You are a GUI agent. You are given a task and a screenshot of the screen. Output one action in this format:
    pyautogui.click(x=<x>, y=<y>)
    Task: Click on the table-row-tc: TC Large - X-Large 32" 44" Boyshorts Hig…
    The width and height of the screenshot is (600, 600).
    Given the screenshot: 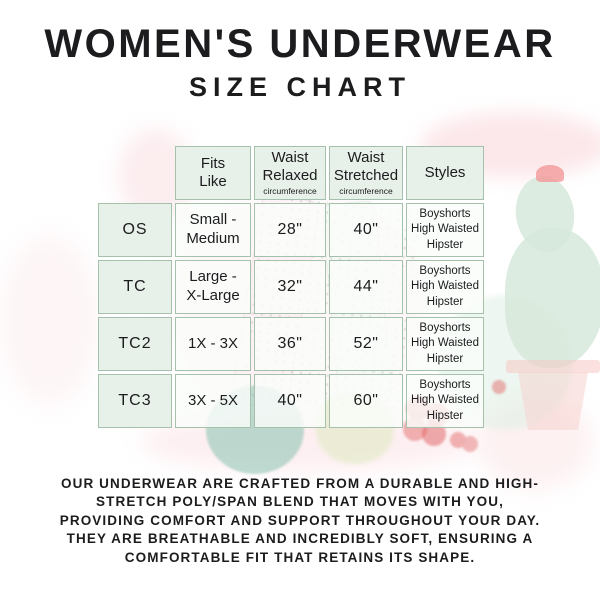 What is the action you would take?
    pyautogui.click(x=291, y=287)
    